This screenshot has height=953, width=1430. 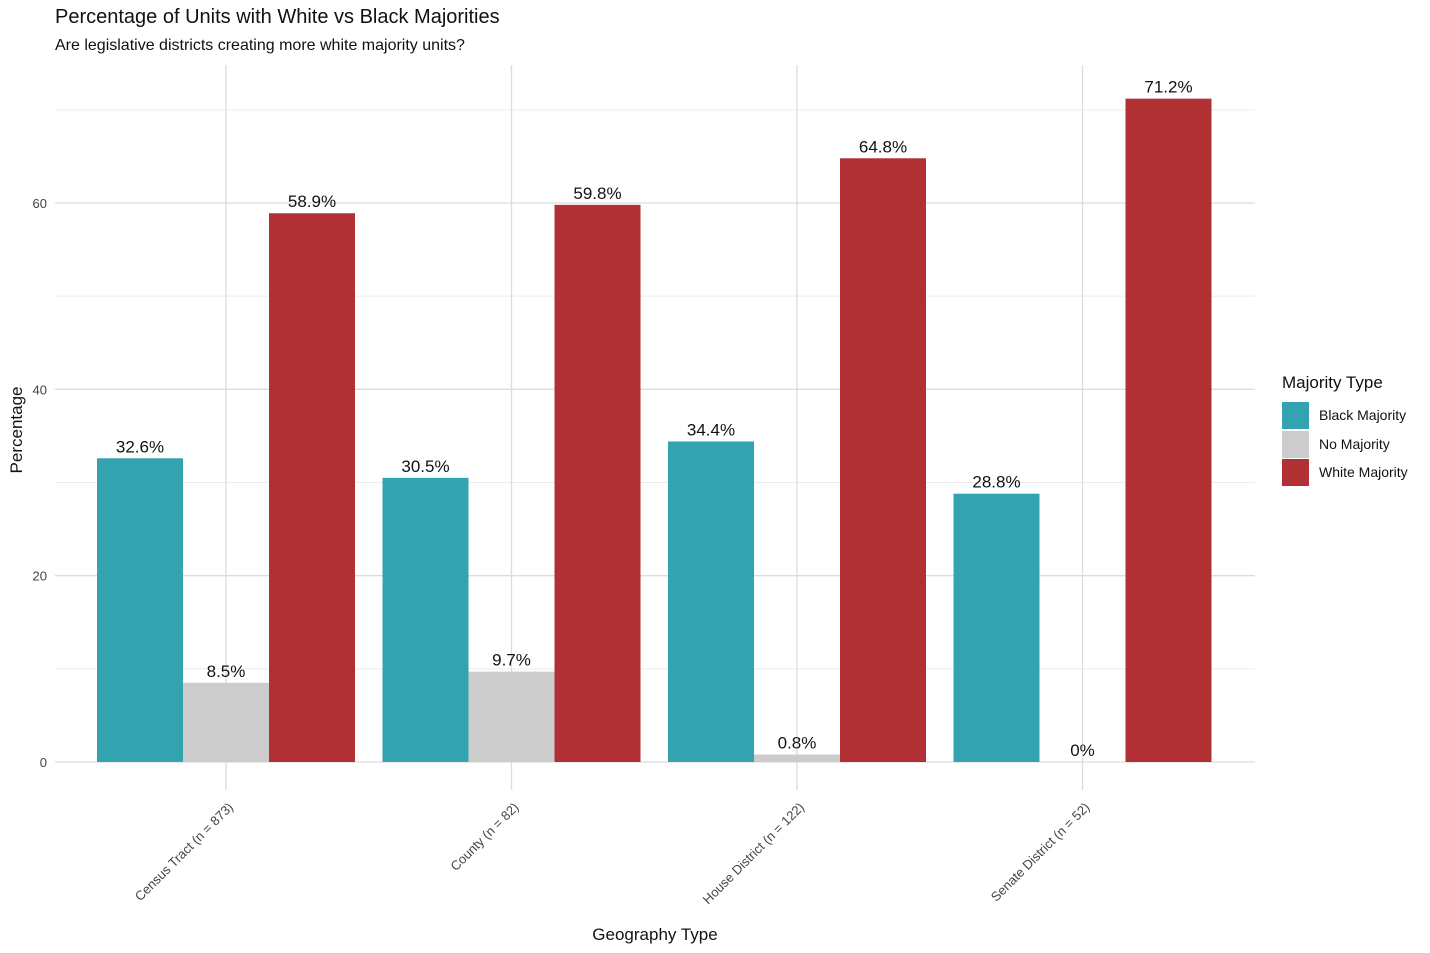 What do you see at coordinates (1332, 382) in the screenshot?
I see `legend-title: Majority Type` at bounding box center [1332, 382].